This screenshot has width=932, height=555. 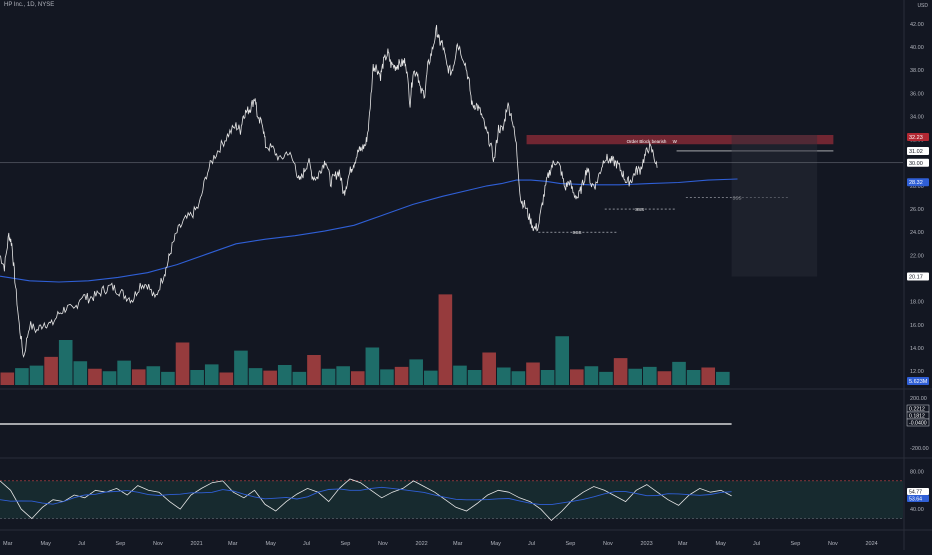 I want to click on osc-label-box, so click(x=918, y=422).